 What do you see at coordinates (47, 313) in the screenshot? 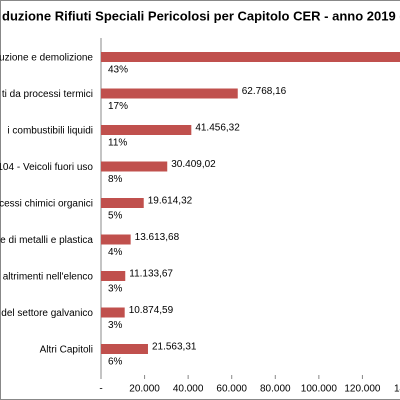
I see `category-label: del settore galvanico` at bounding box center [47, 313].